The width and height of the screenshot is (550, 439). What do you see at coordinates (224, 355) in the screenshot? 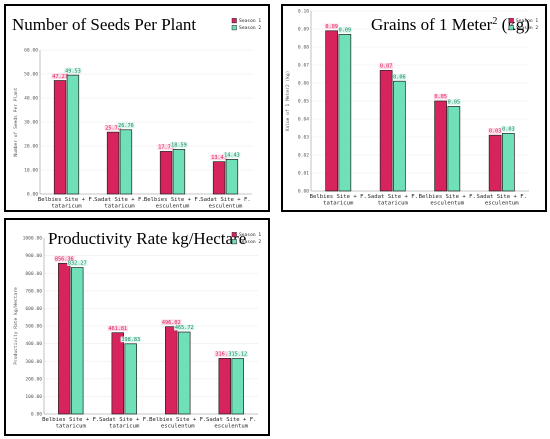
I see `data-label: 316.10` at bounding box center [224, 355].